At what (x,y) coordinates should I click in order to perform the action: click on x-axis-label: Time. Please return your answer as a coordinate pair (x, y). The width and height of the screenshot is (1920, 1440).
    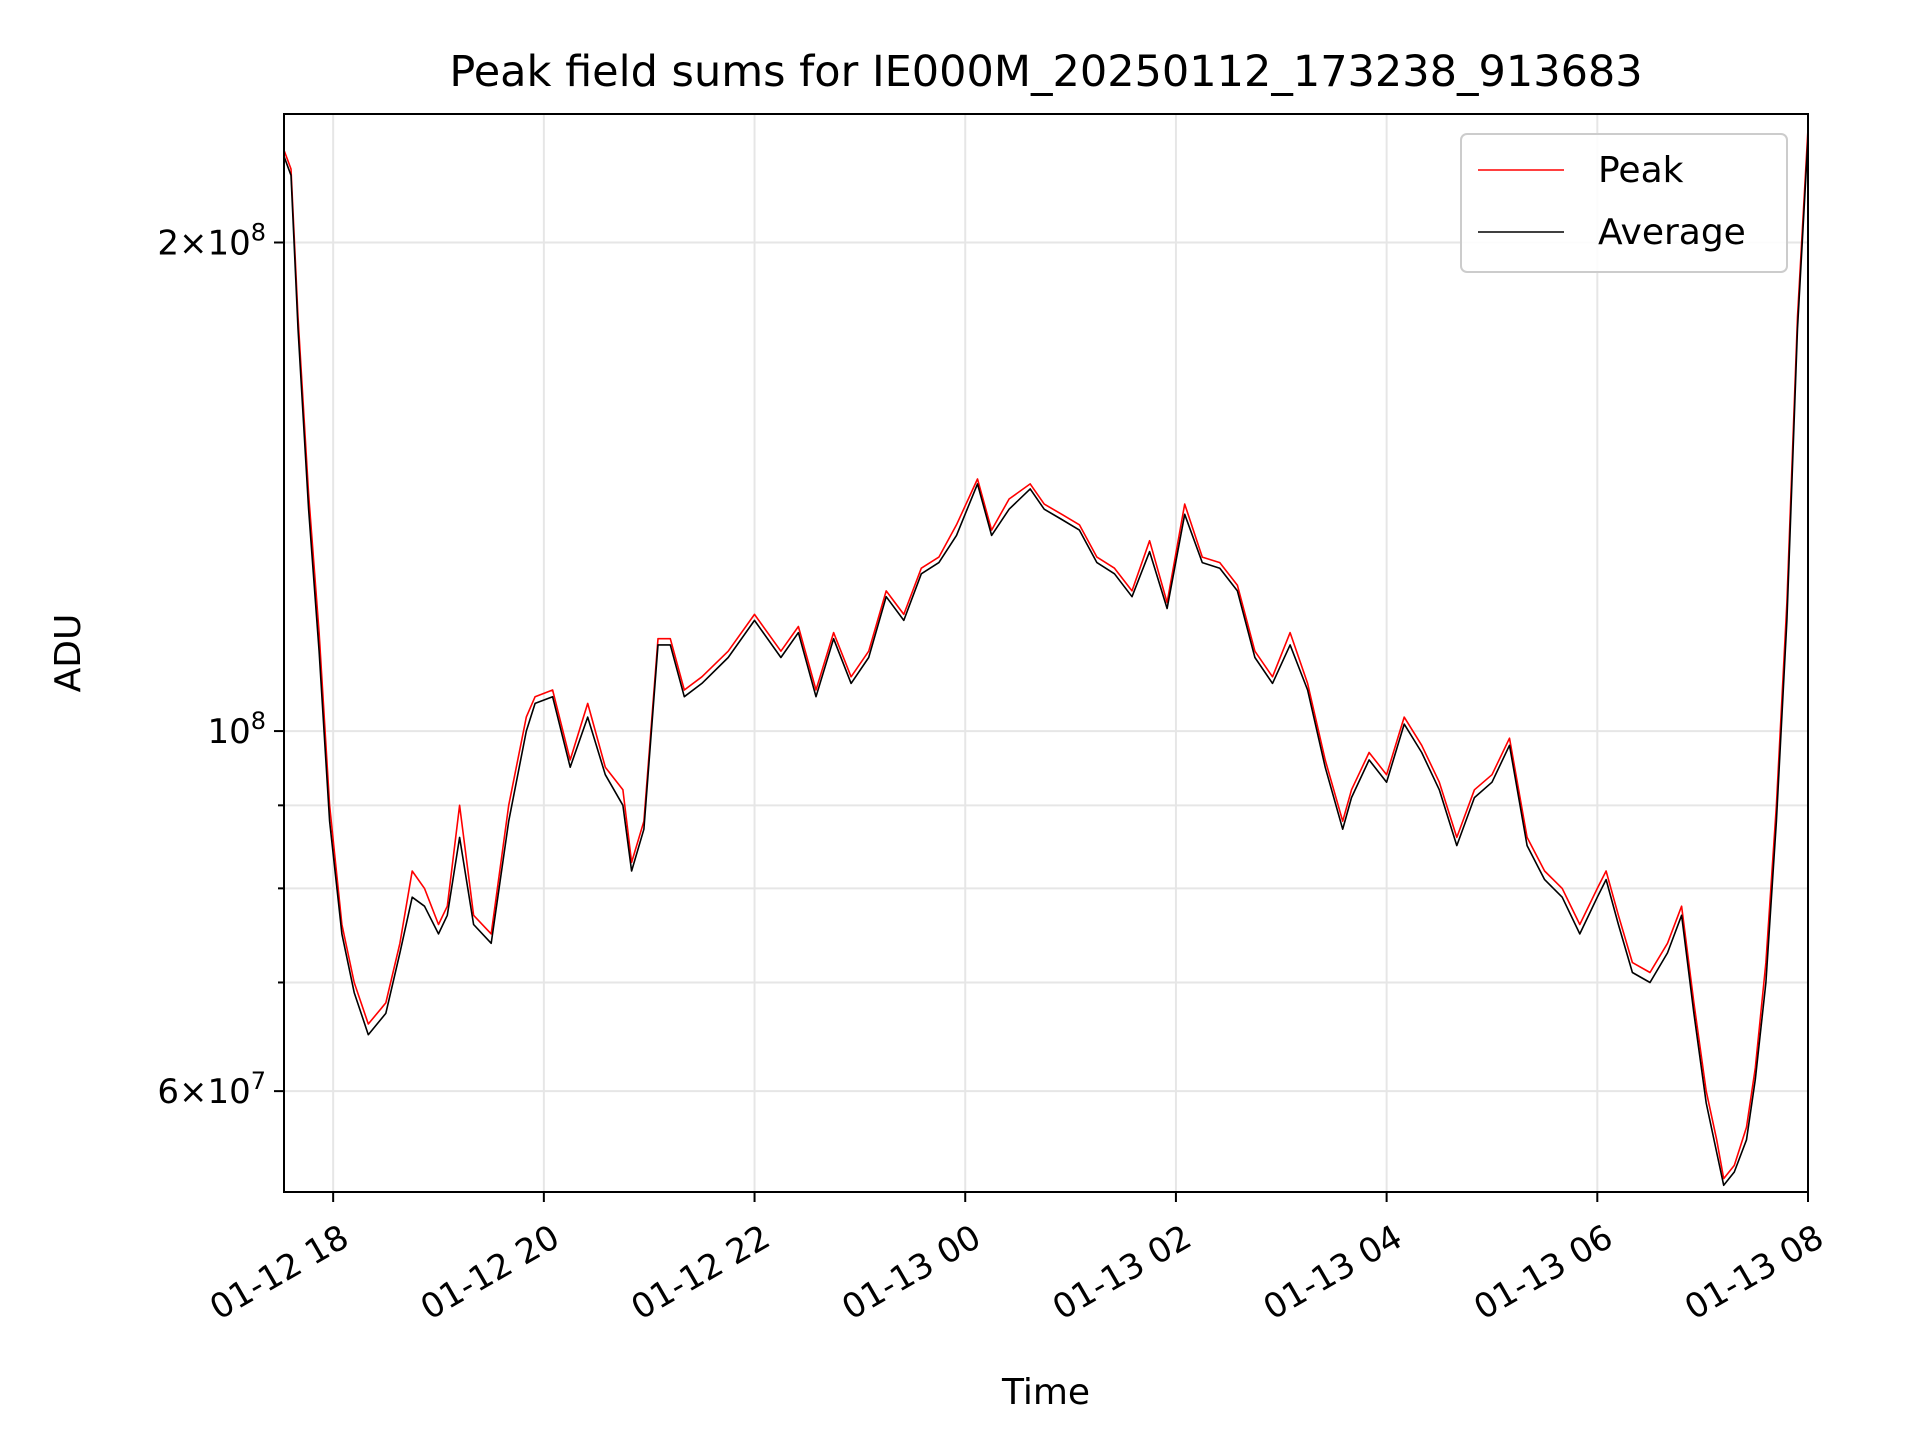
    Looking at the image, I should click on (1045, 1392).